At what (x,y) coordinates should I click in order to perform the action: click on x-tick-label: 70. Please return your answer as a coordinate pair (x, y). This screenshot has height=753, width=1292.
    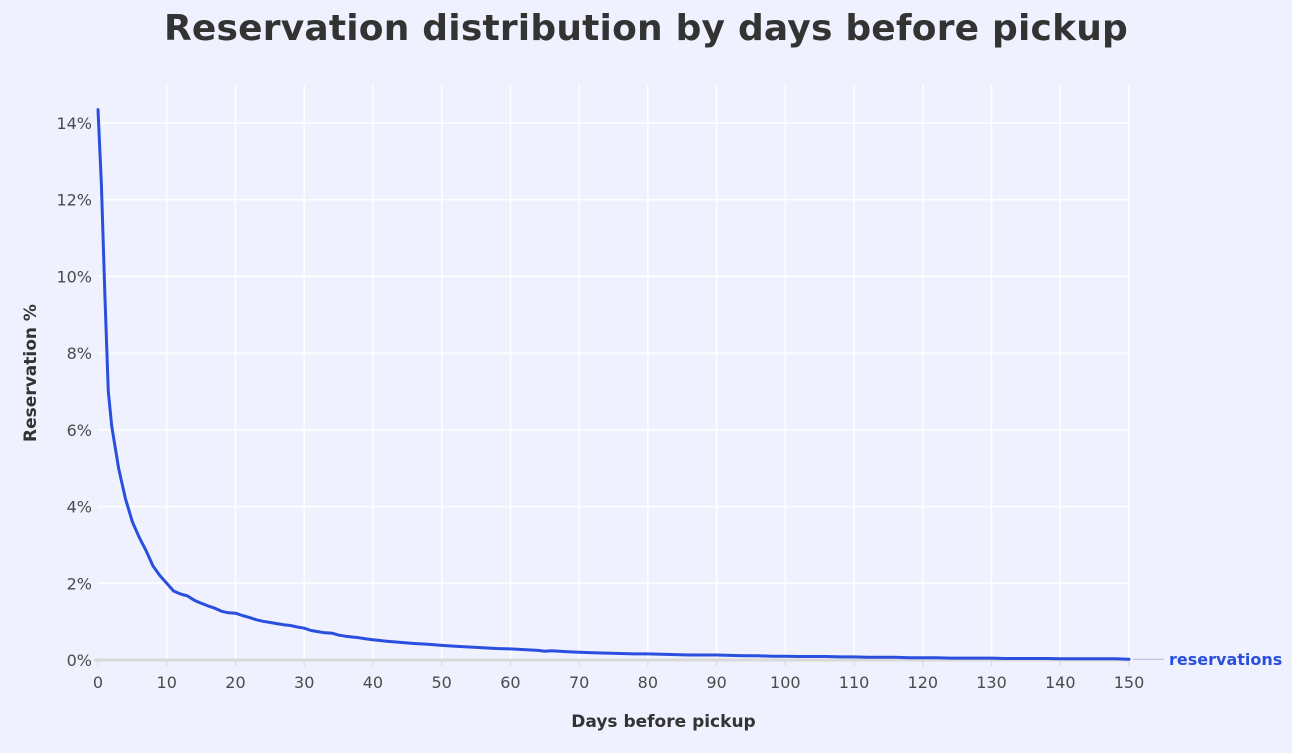
    Looking at the image, I should click on (579, 682).